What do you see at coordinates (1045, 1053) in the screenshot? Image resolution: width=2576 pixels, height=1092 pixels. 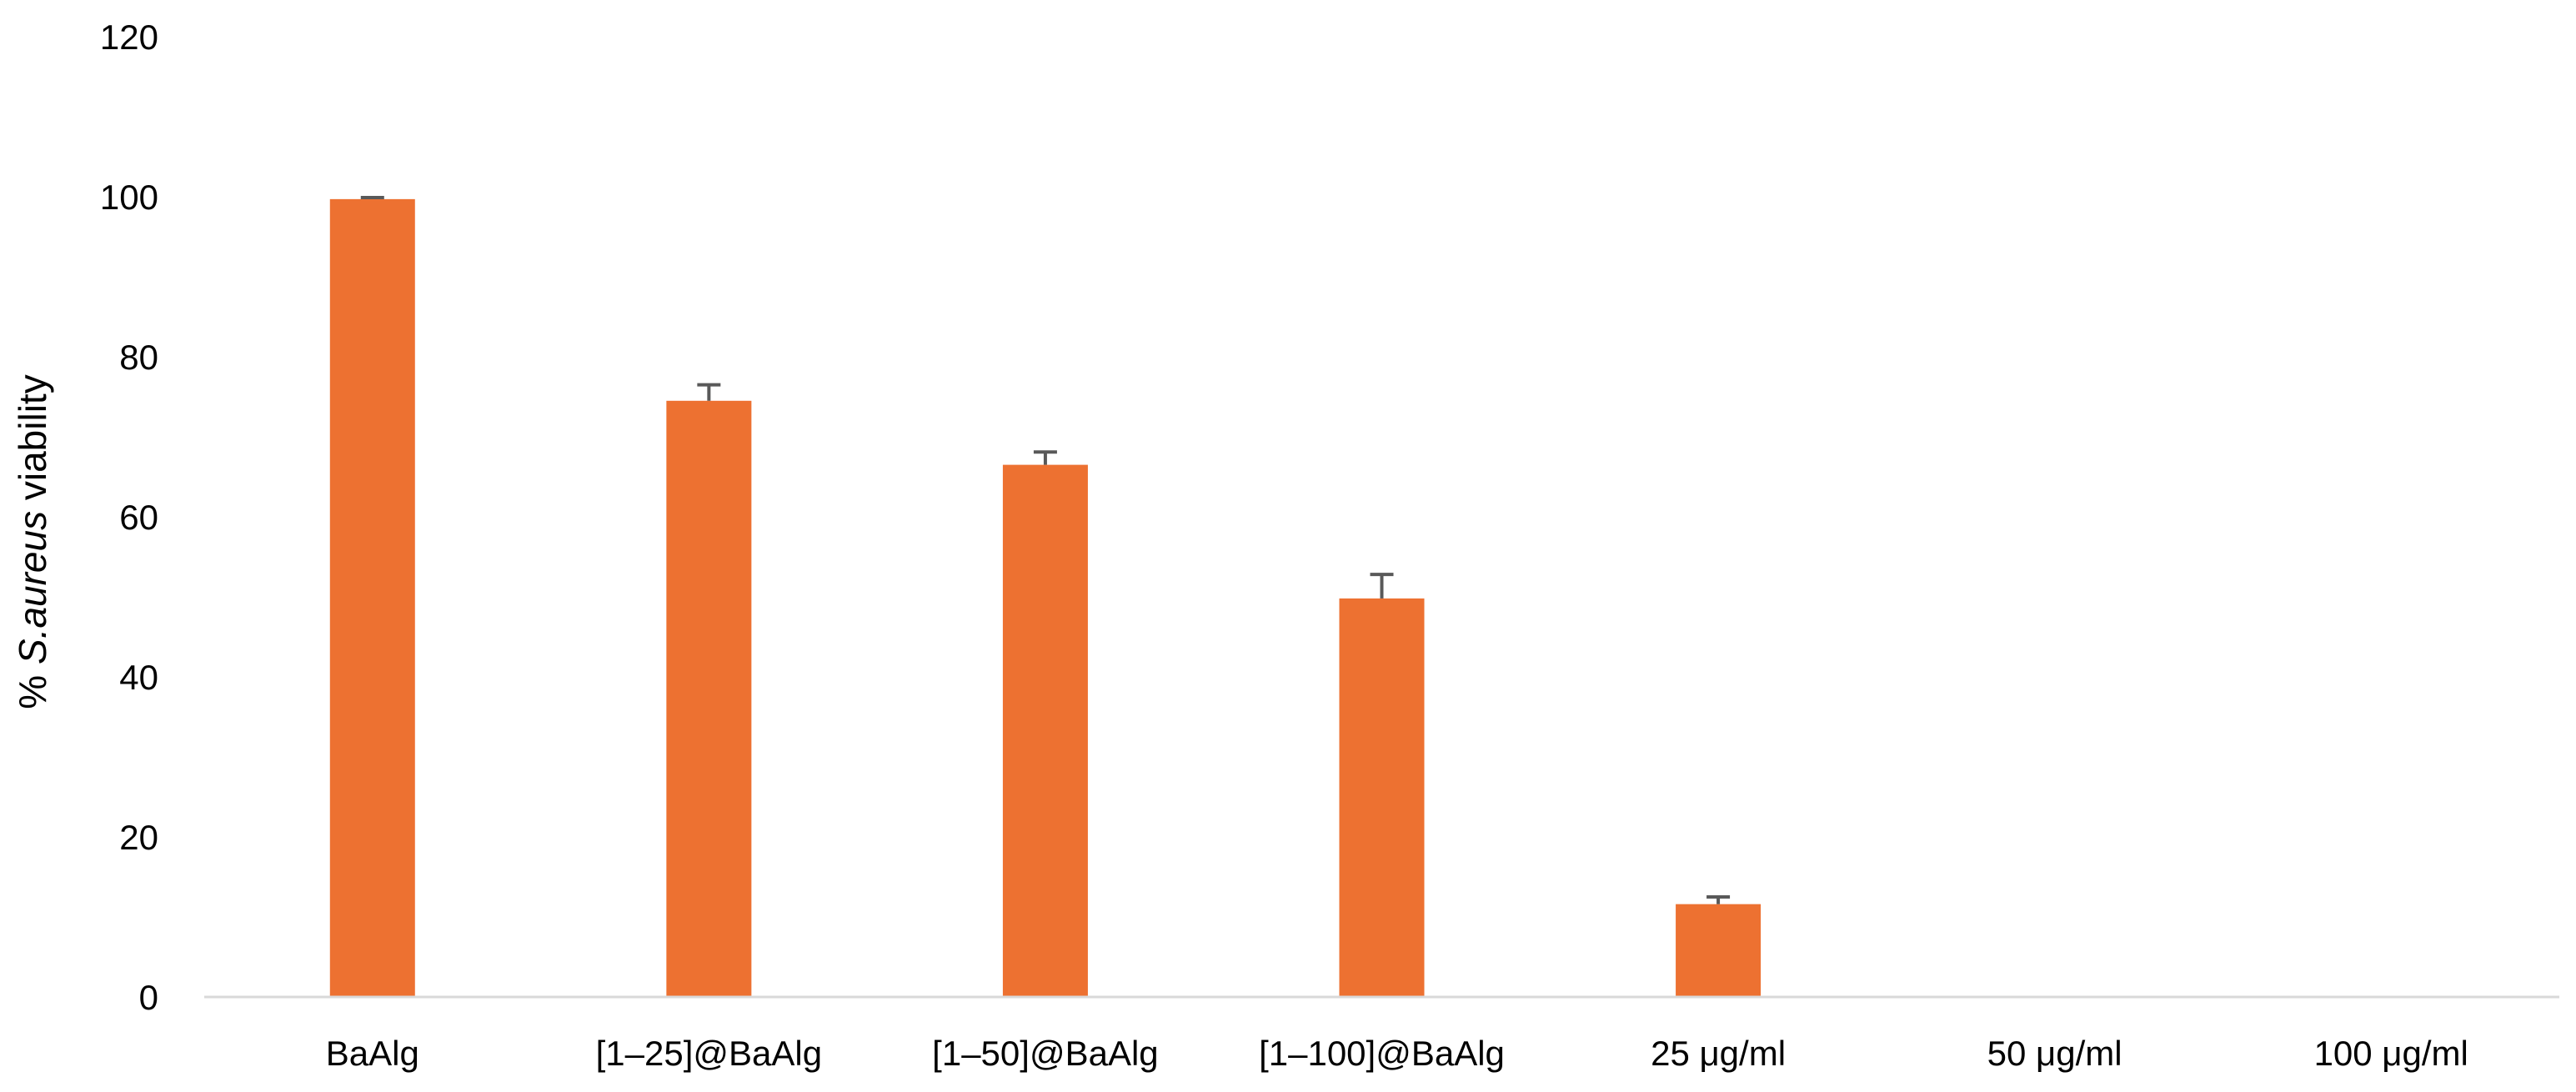 I see `x-tick-label: [1–50]@BaAlg` at bounding box center [1045, 1053].